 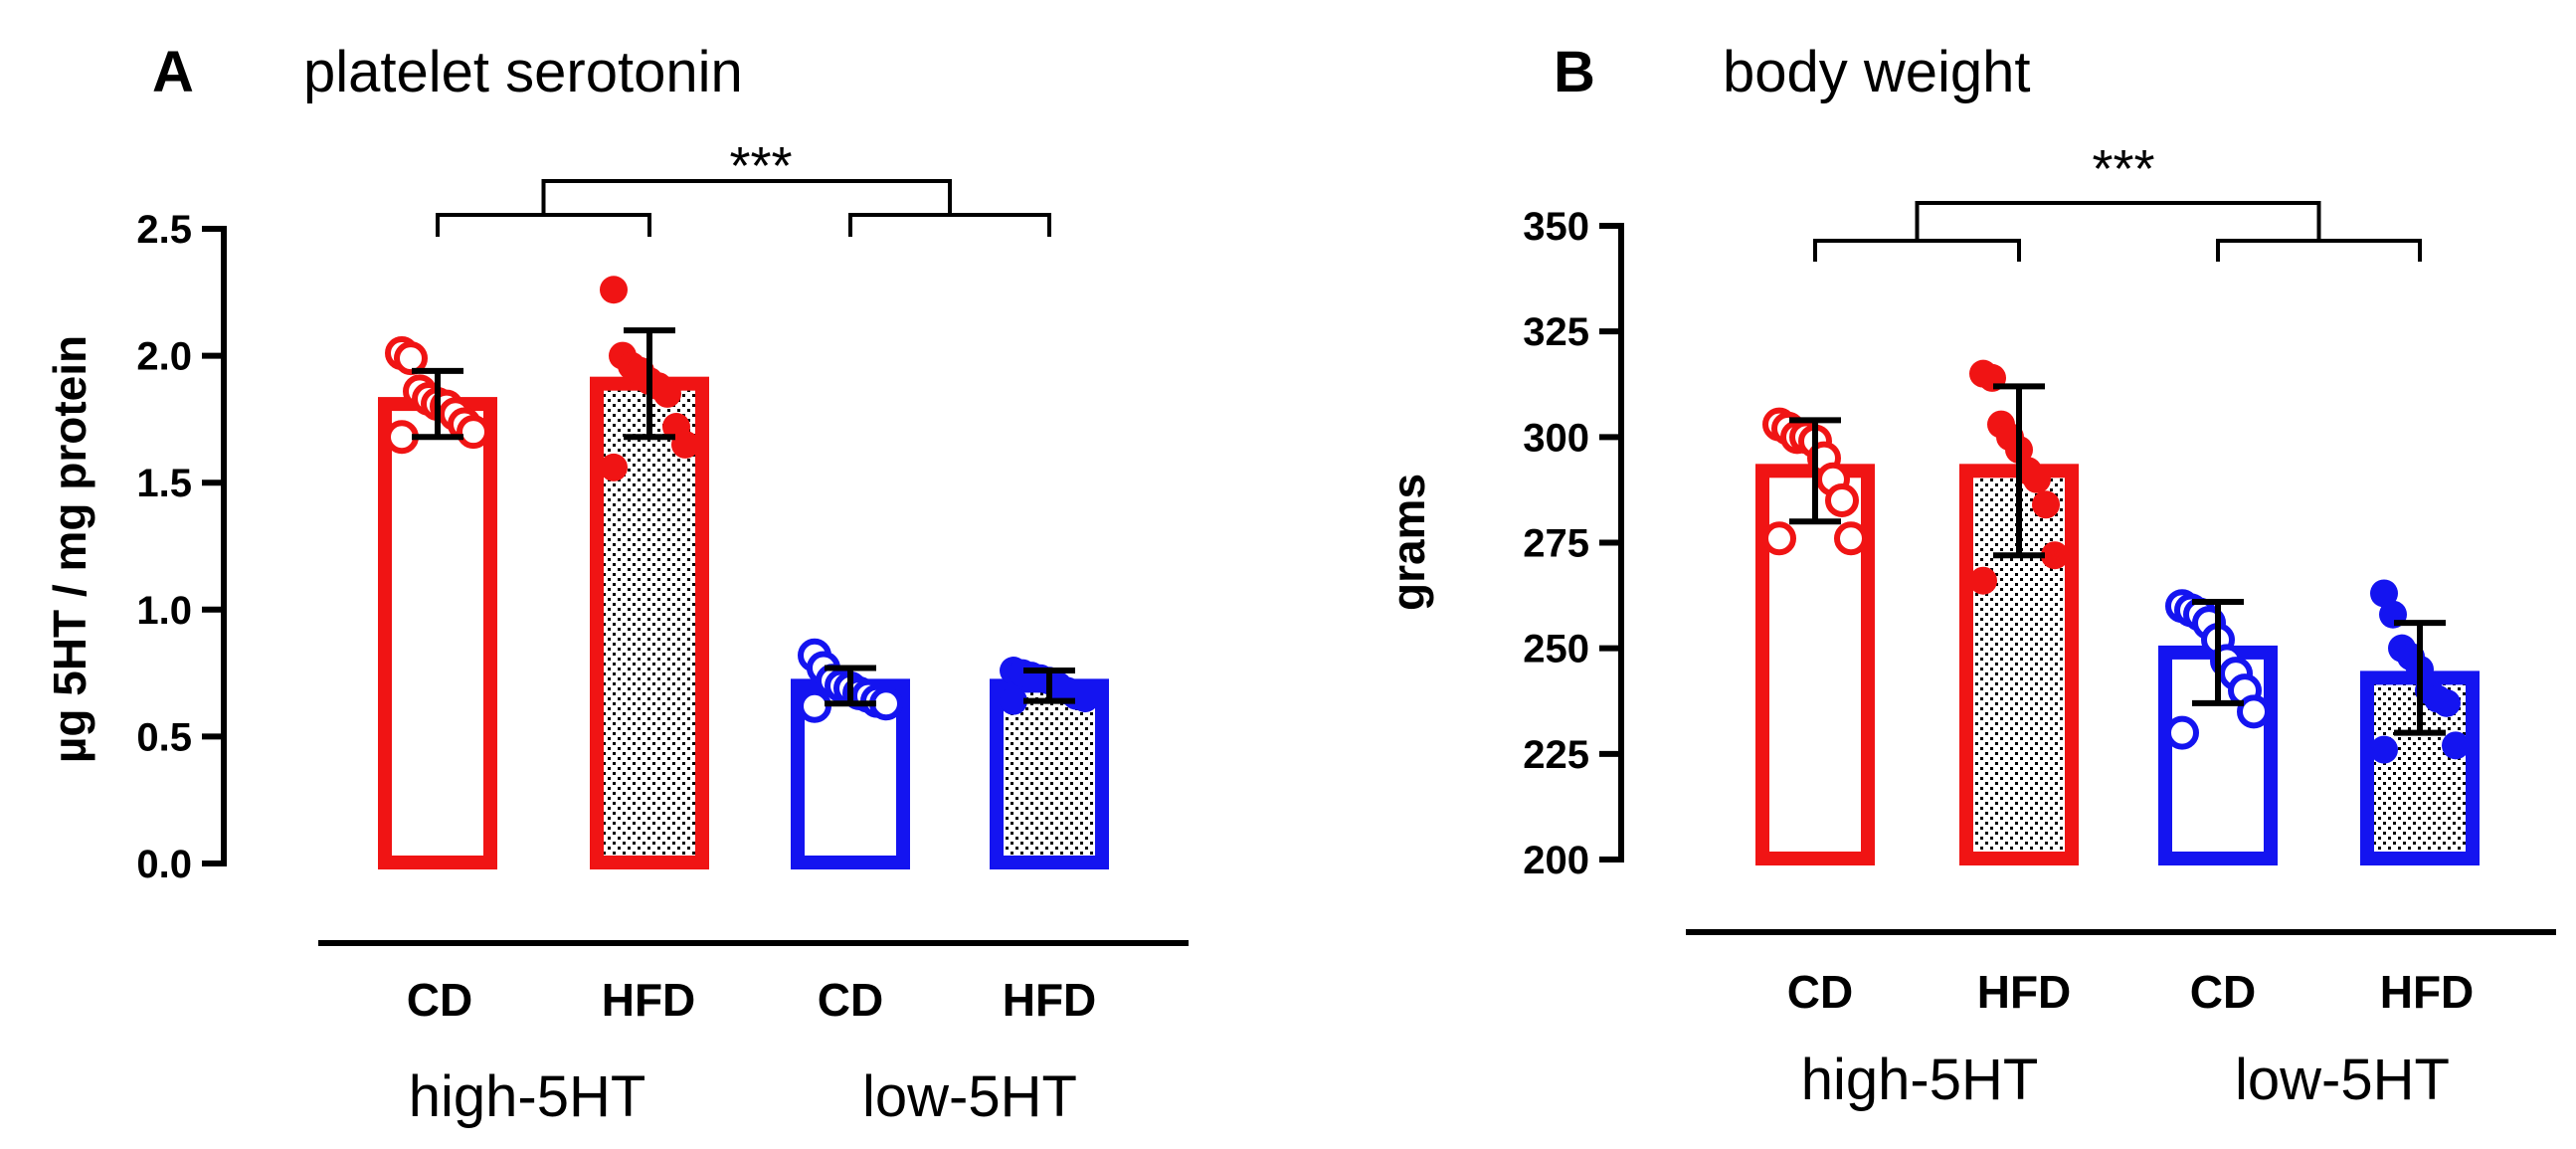 What do you see at coordinates (969, 1096) in the screenshot?
I see `panel-a-group-label-low: low-5HT` at bounding box center [969, 1096].